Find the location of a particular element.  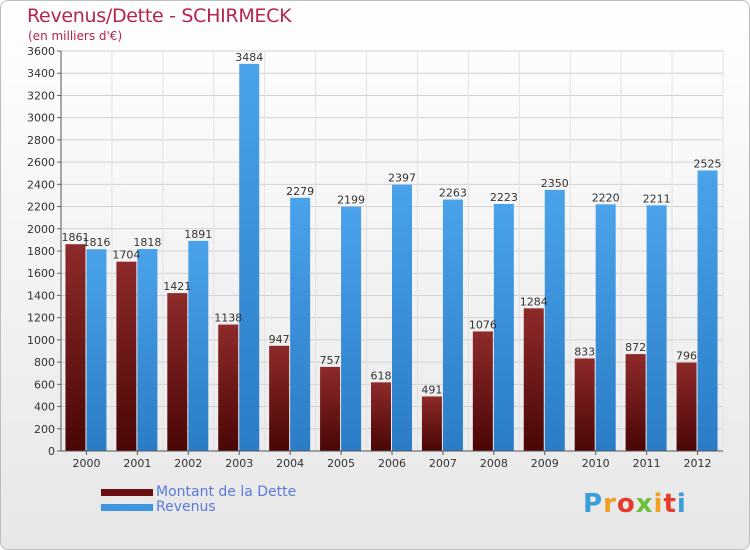

debt-value-label: 1138 is located at coordinates (228, 318).